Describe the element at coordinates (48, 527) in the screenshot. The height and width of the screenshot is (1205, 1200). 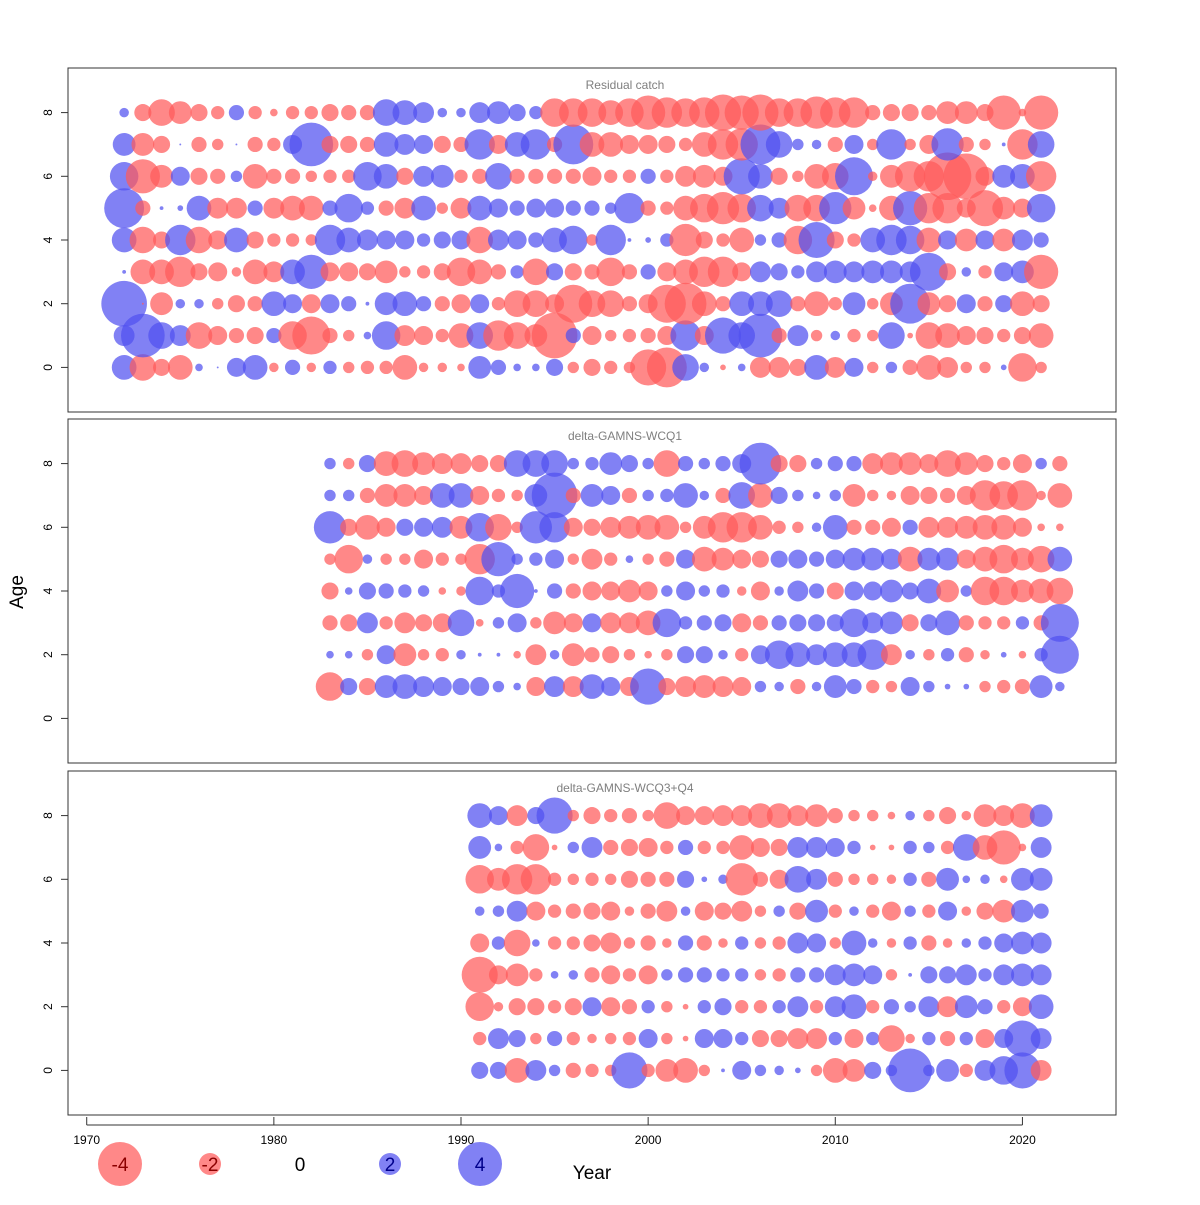
I see `y-tick-label: 6` at that location.